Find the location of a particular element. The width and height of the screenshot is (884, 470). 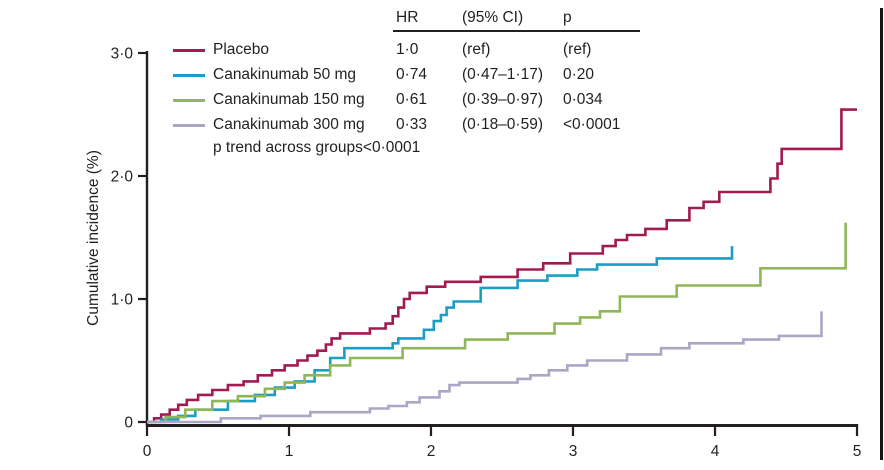

figure-crop-border is located at coordinates (881, 234).